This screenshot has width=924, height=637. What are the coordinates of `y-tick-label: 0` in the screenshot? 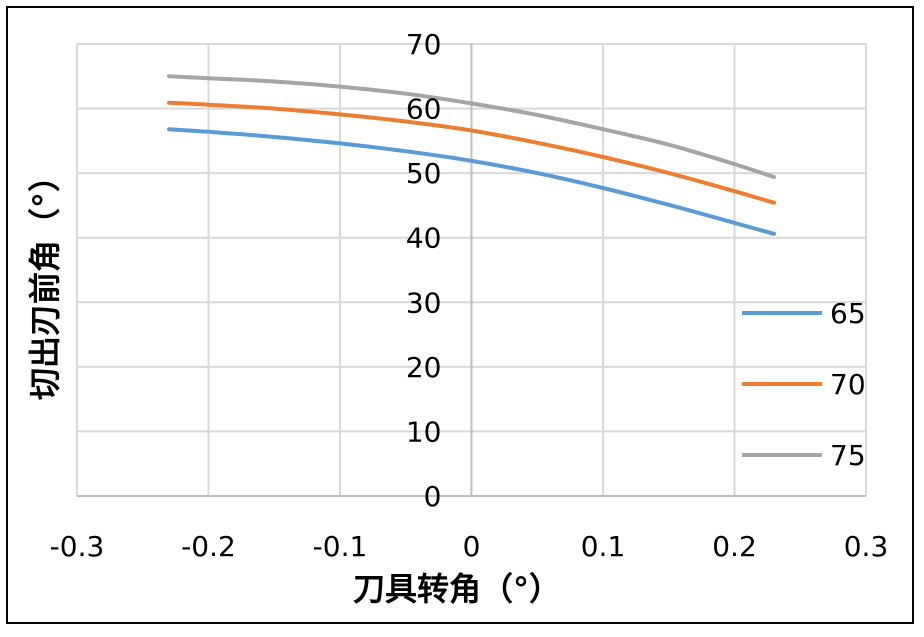 It's located at (433, 496).